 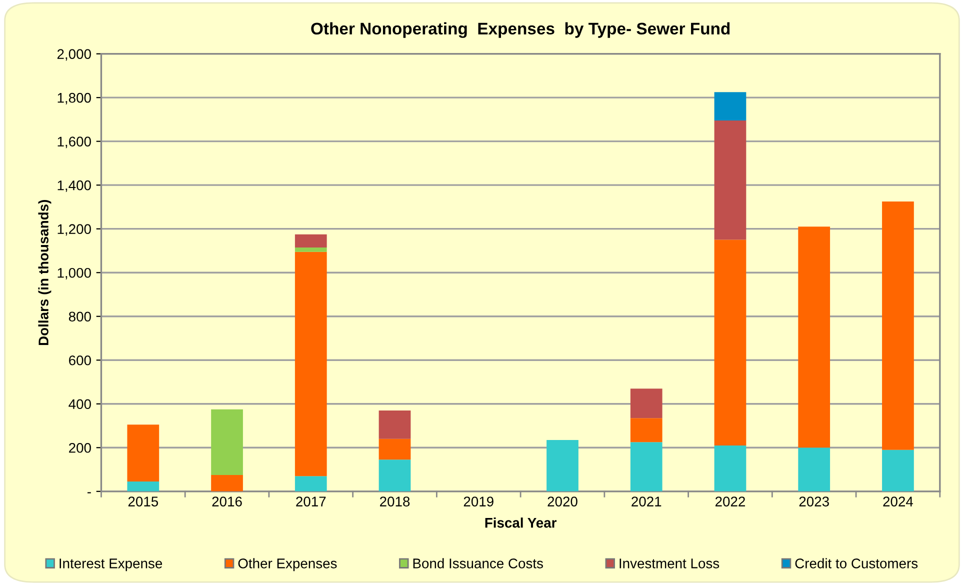 What do you see at coordinates (89, 493) in the screenshot?
I see `y-tick-label: -` at bounding box center [89, 493].